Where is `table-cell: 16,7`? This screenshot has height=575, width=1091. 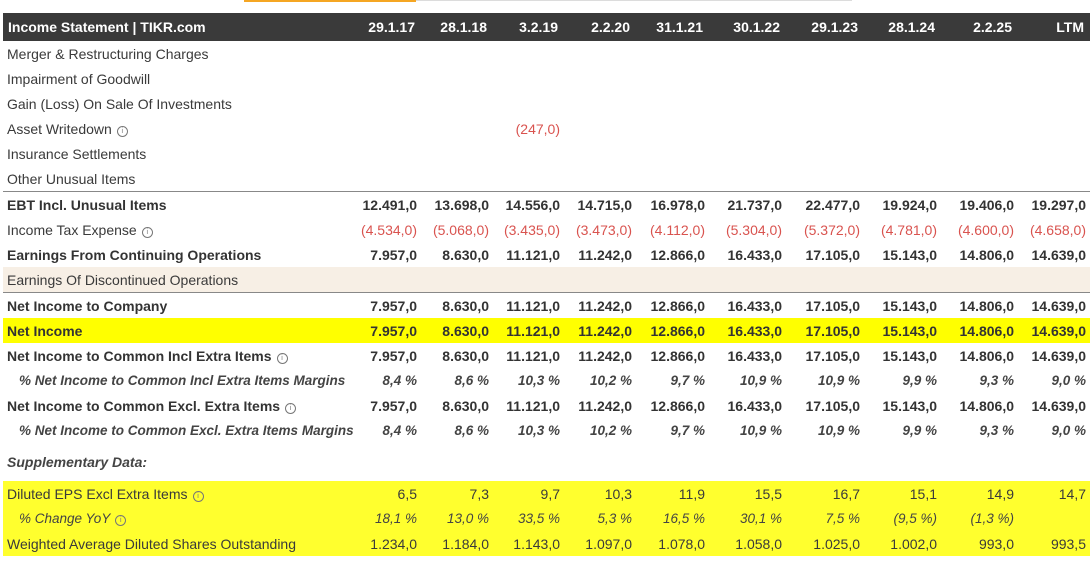 table-cell: 16,7 is located at coordinates (825, 493).